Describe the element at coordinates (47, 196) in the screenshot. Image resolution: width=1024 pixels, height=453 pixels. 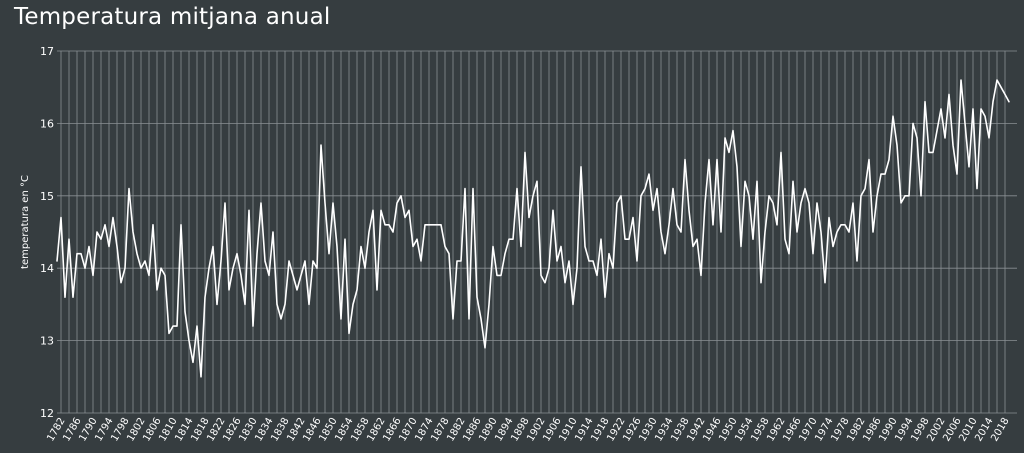
I see `y-tick-label: 15` at that location.